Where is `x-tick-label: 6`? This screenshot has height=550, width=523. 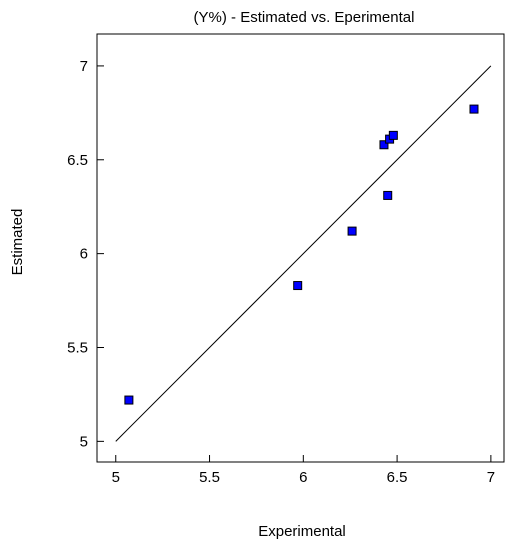 x-tick-label: 6 is located at coordinates (303, 477).